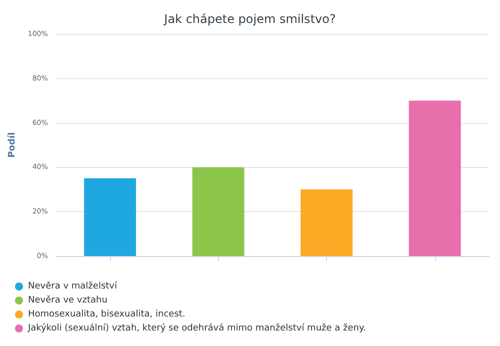 Image resolution: width=500 pixels, height=346 pixels. I want to click on legend-label: Nevěra ve vztahu, so click(68, 300).